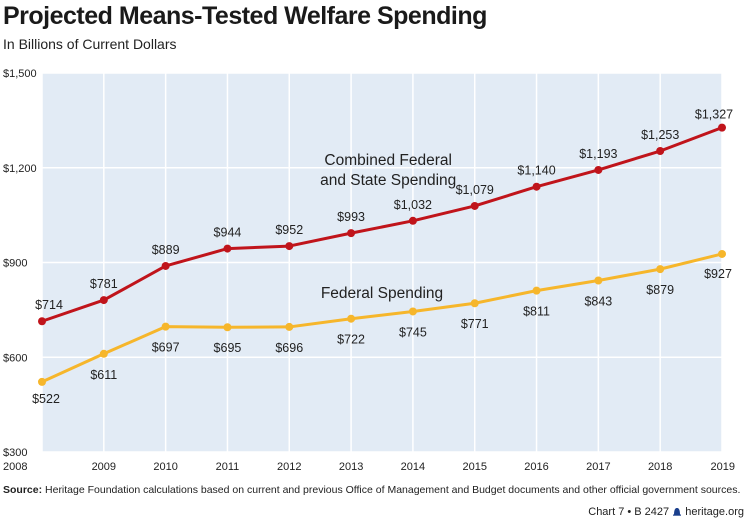 The height and width of the screenshot is (526, 750). Describe the element at coordinates (104, 284) in the screenshot. I see `data-label: $781` at that location.